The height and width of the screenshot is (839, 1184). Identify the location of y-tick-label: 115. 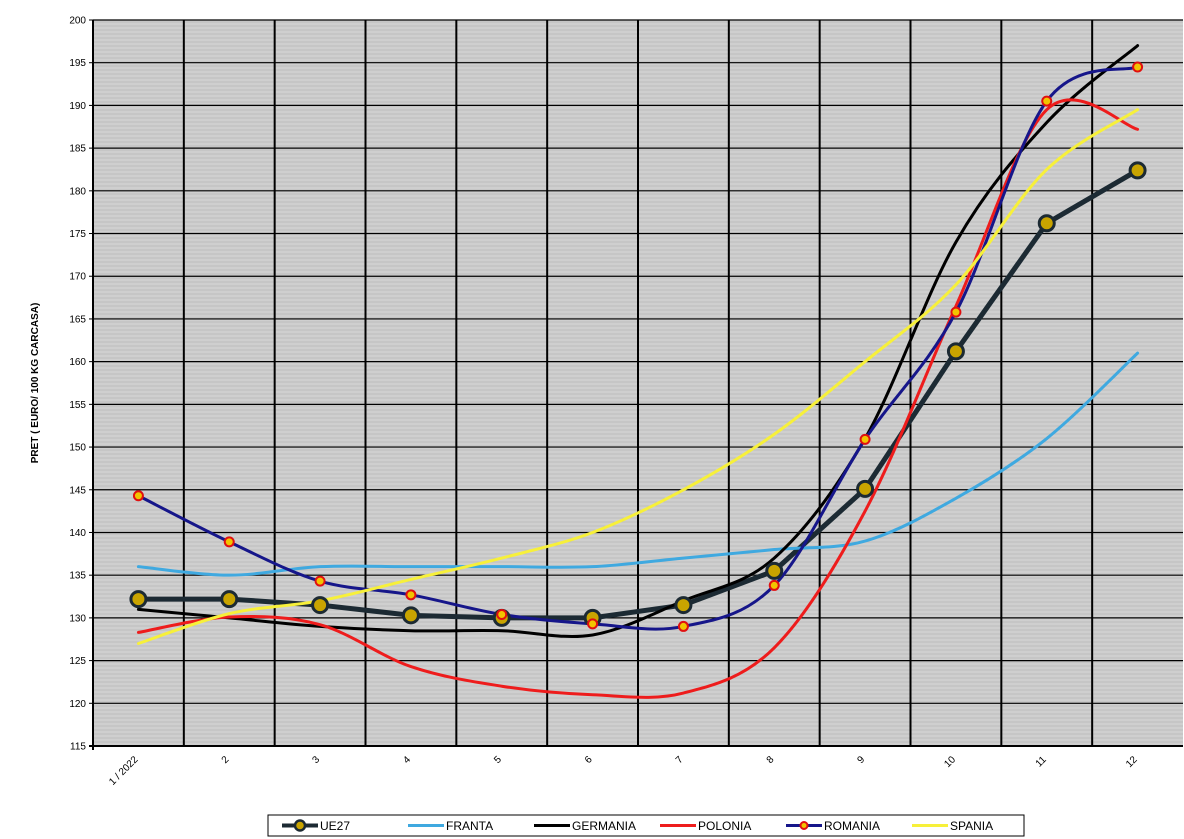
(78, 747).